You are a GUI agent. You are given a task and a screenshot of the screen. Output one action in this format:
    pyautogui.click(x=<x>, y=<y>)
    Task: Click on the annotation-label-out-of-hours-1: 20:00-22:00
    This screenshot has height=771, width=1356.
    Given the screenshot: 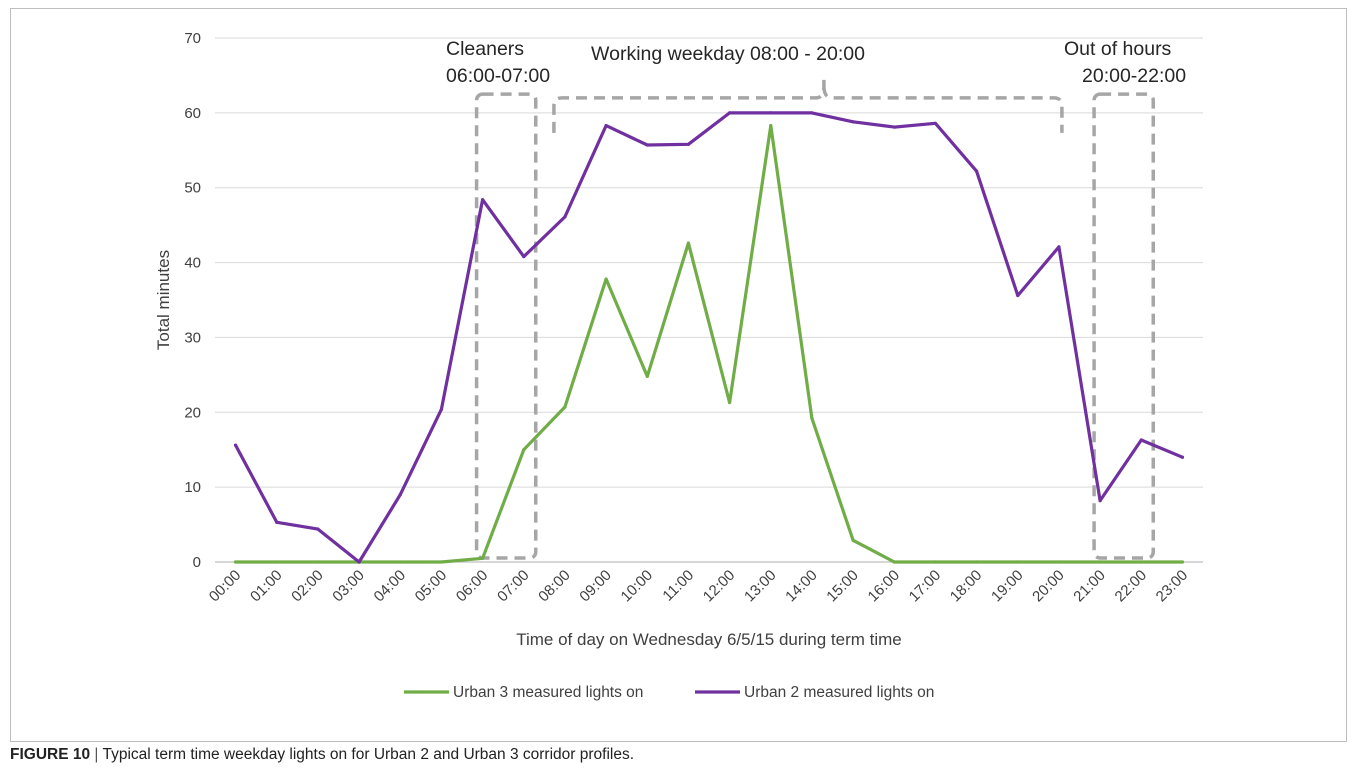 What is the action you would take?
    pyautogui.click(x=1134, y=76)
    